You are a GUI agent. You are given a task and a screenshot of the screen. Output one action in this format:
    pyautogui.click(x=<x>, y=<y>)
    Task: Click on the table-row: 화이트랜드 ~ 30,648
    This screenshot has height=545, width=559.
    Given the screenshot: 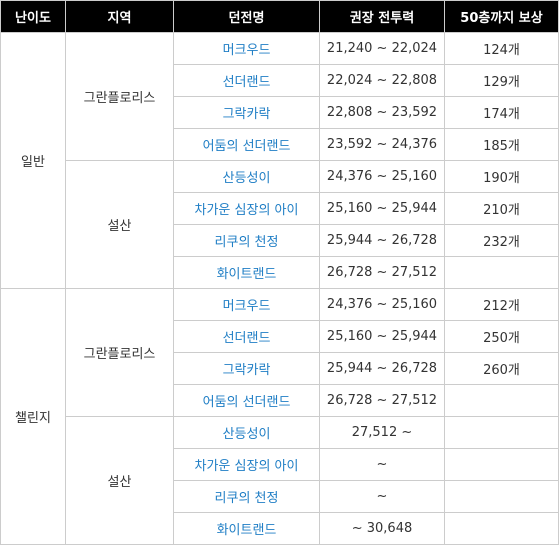 What is the action you would take?
    pyautogui.click(x=280, y=528)
    